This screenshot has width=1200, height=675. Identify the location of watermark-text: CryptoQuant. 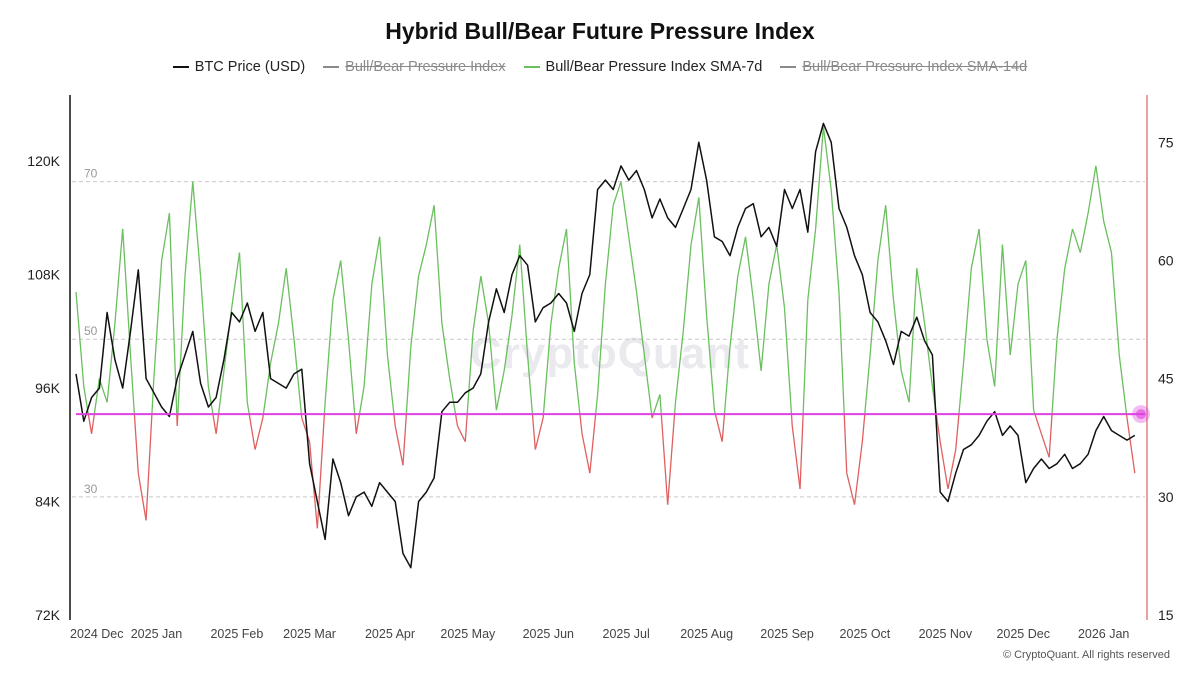
(610, 353).